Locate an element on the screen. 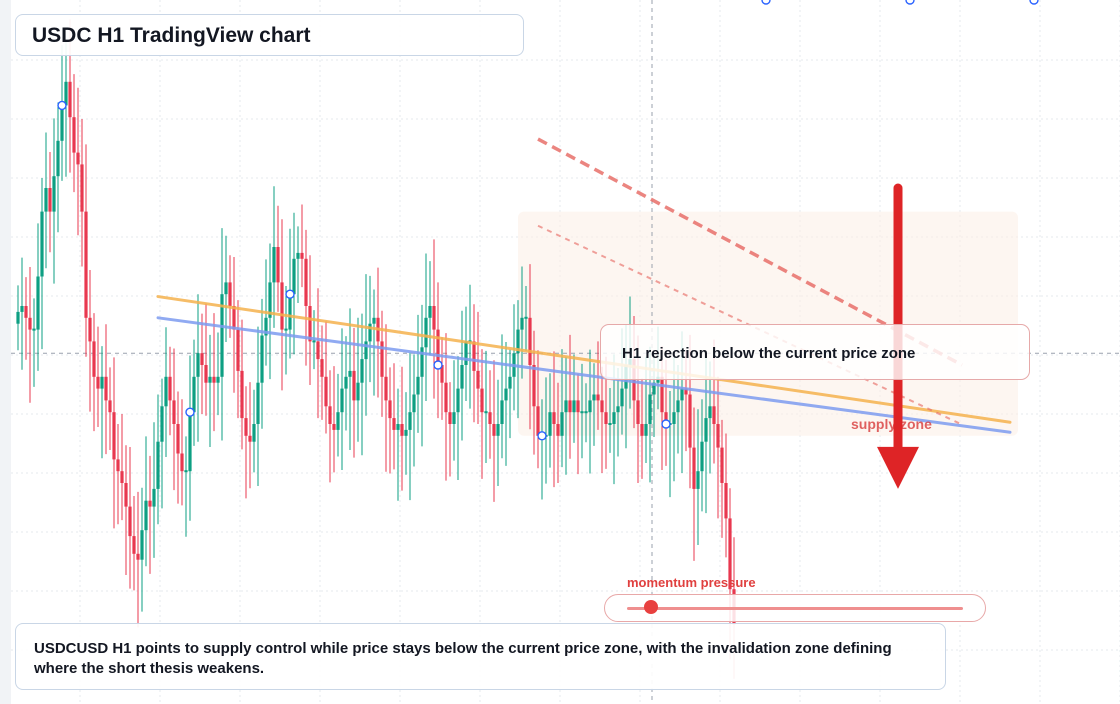 The height and width of the screenshot is (704, 1120). moving-average-fast-line is located at coordinates (584, 359).